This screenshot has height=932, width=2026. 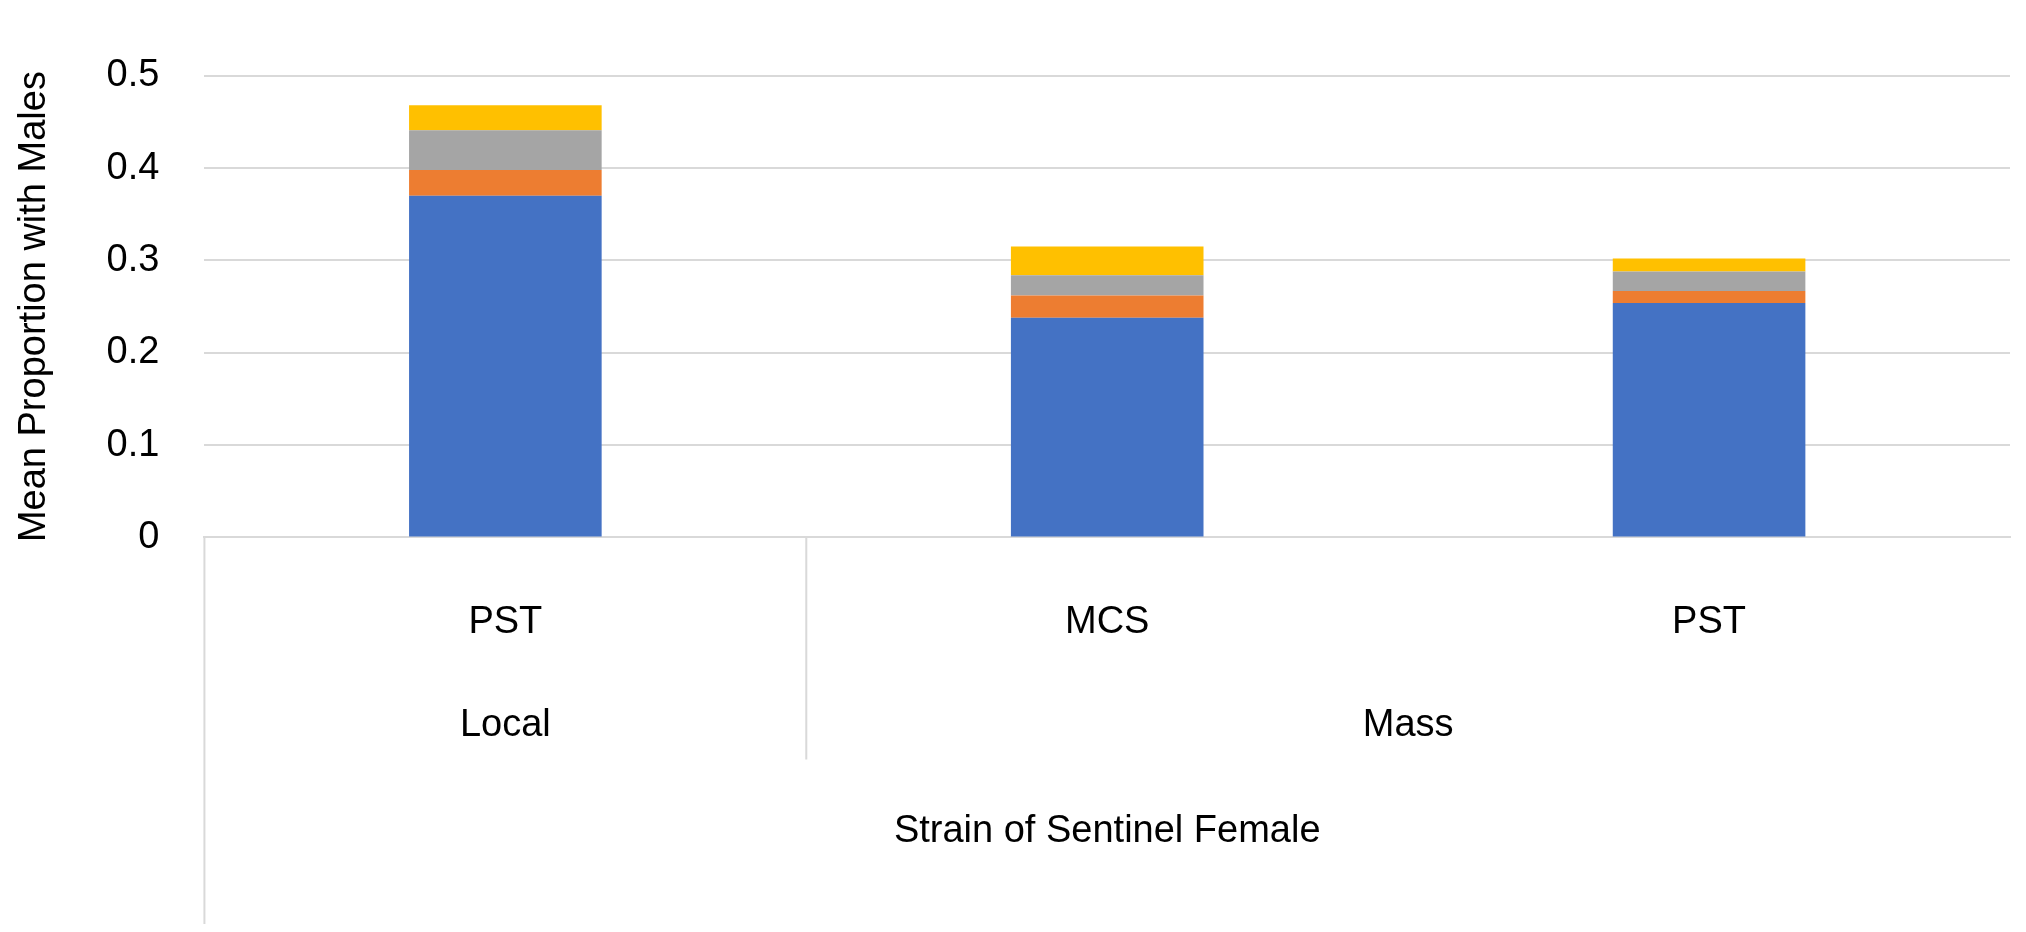 What do you see at coordinates (133, 73) in the screenshot?
I see `y-tick-label: 0.5` at bounding box center [133, 73].